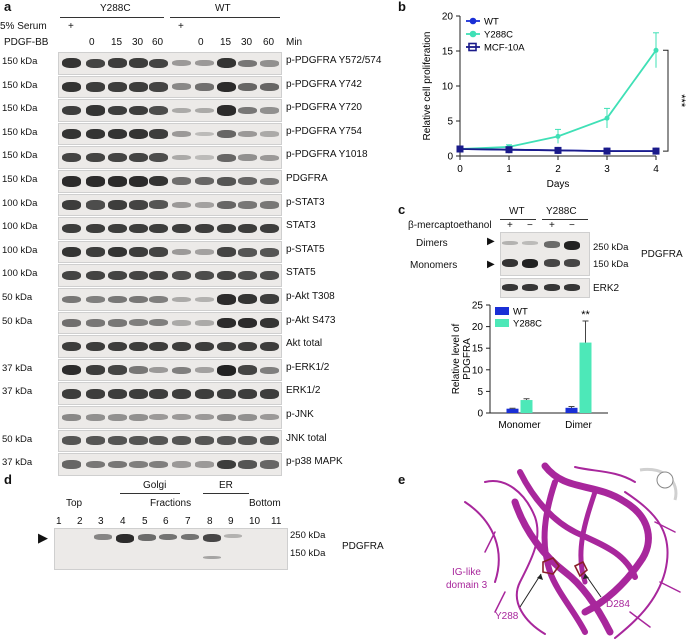  What do you see at coordinates (556, 551) in the screenshot?
I see `protein-structure-image` at bounding box center [556, 551].